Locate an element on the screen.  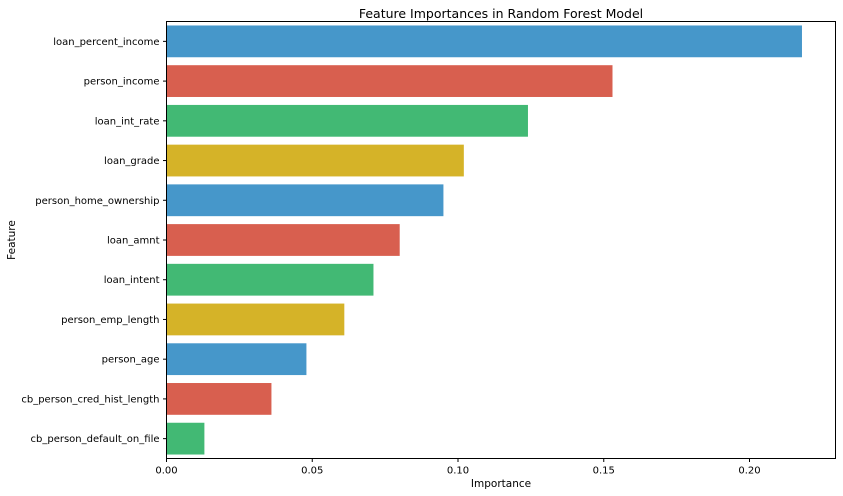
y-tick-label: person_income is located at coordinates (122, 82).